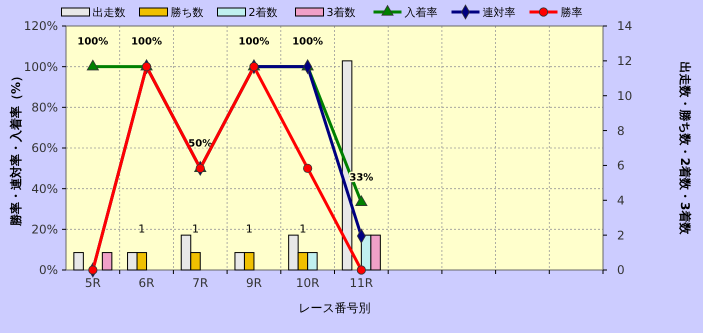 The width and height of the screenshot is (703, 333). I want to click on y2-tick-label: 6, so click(621, 165).